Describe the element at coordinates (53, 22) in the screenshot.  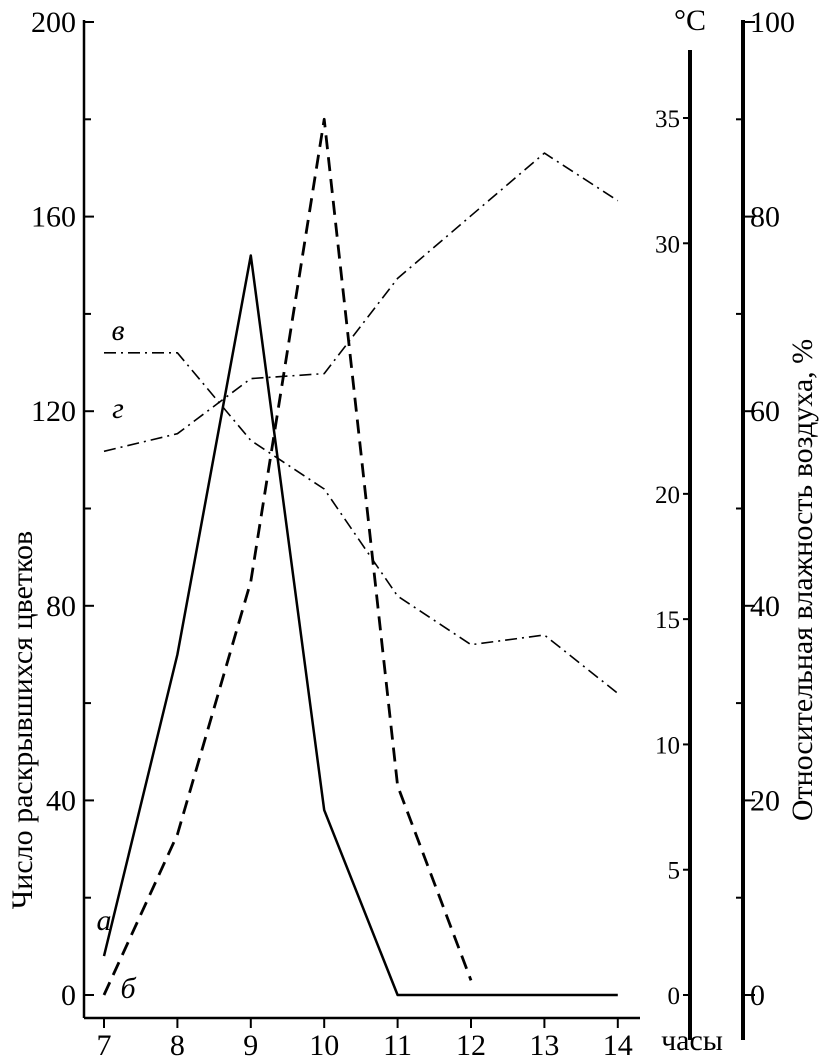
I see `left-tick-label: 200` at that location.